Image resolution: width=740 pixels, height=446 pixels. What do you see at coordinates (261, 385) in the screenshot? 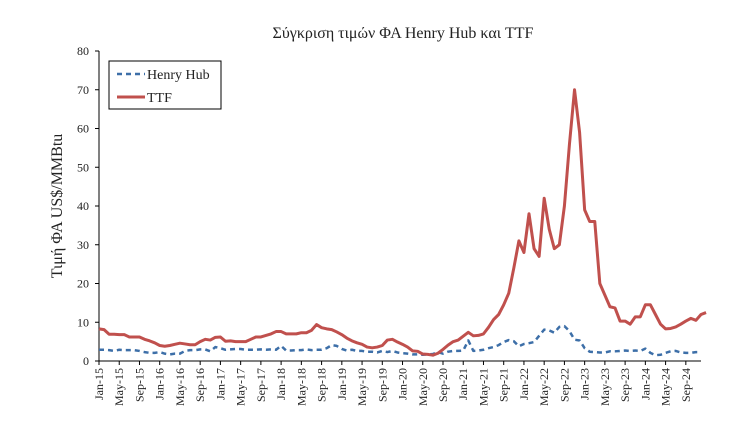
I see `x-tick-label: Sep-17` at bounding box center [261, 385].